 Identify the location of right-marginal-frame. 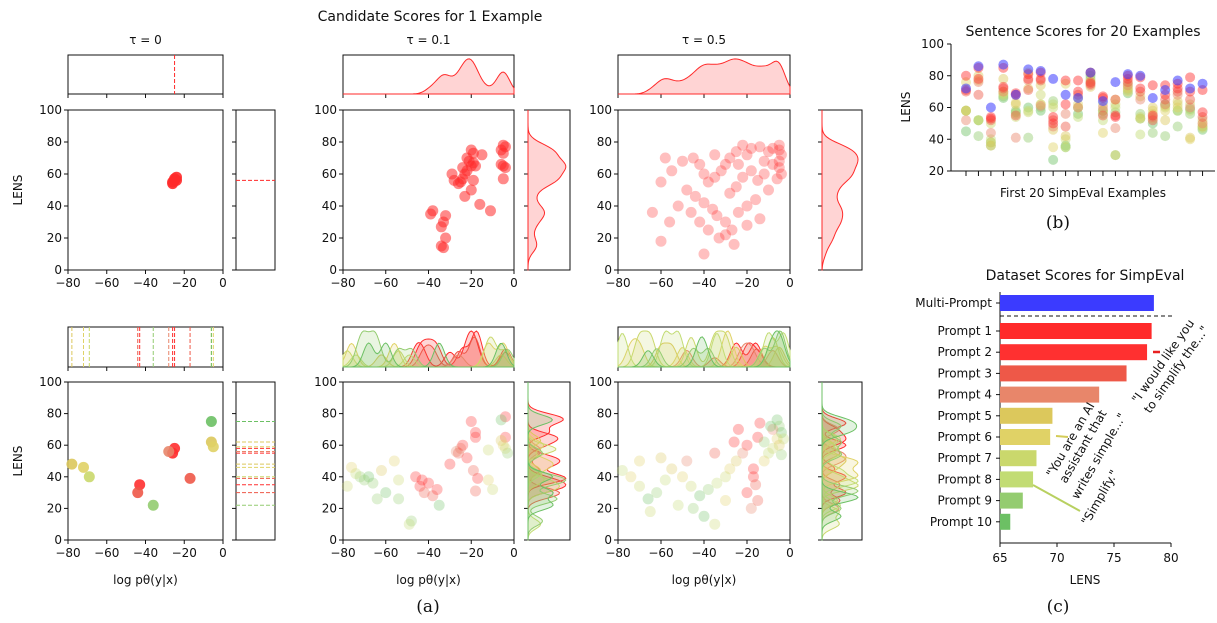
(255, 190).